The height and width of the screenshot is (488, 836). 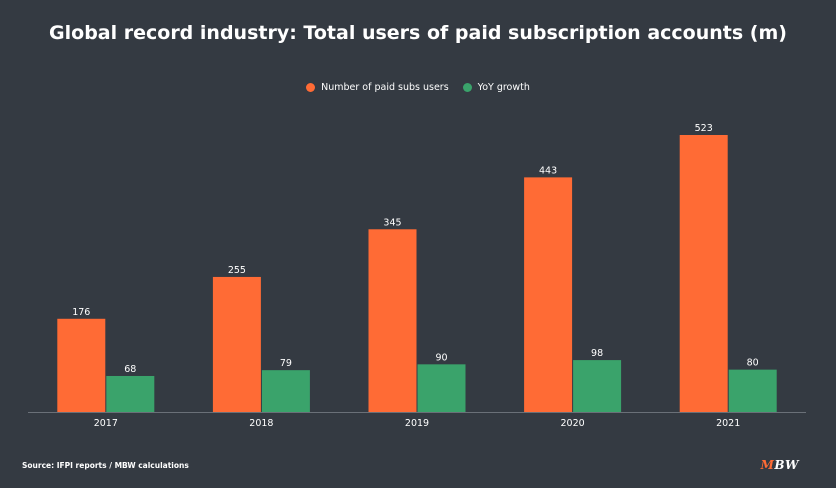 I want to click on data-label-yoy-growth-2019: 90, so click(x=441, y=357).